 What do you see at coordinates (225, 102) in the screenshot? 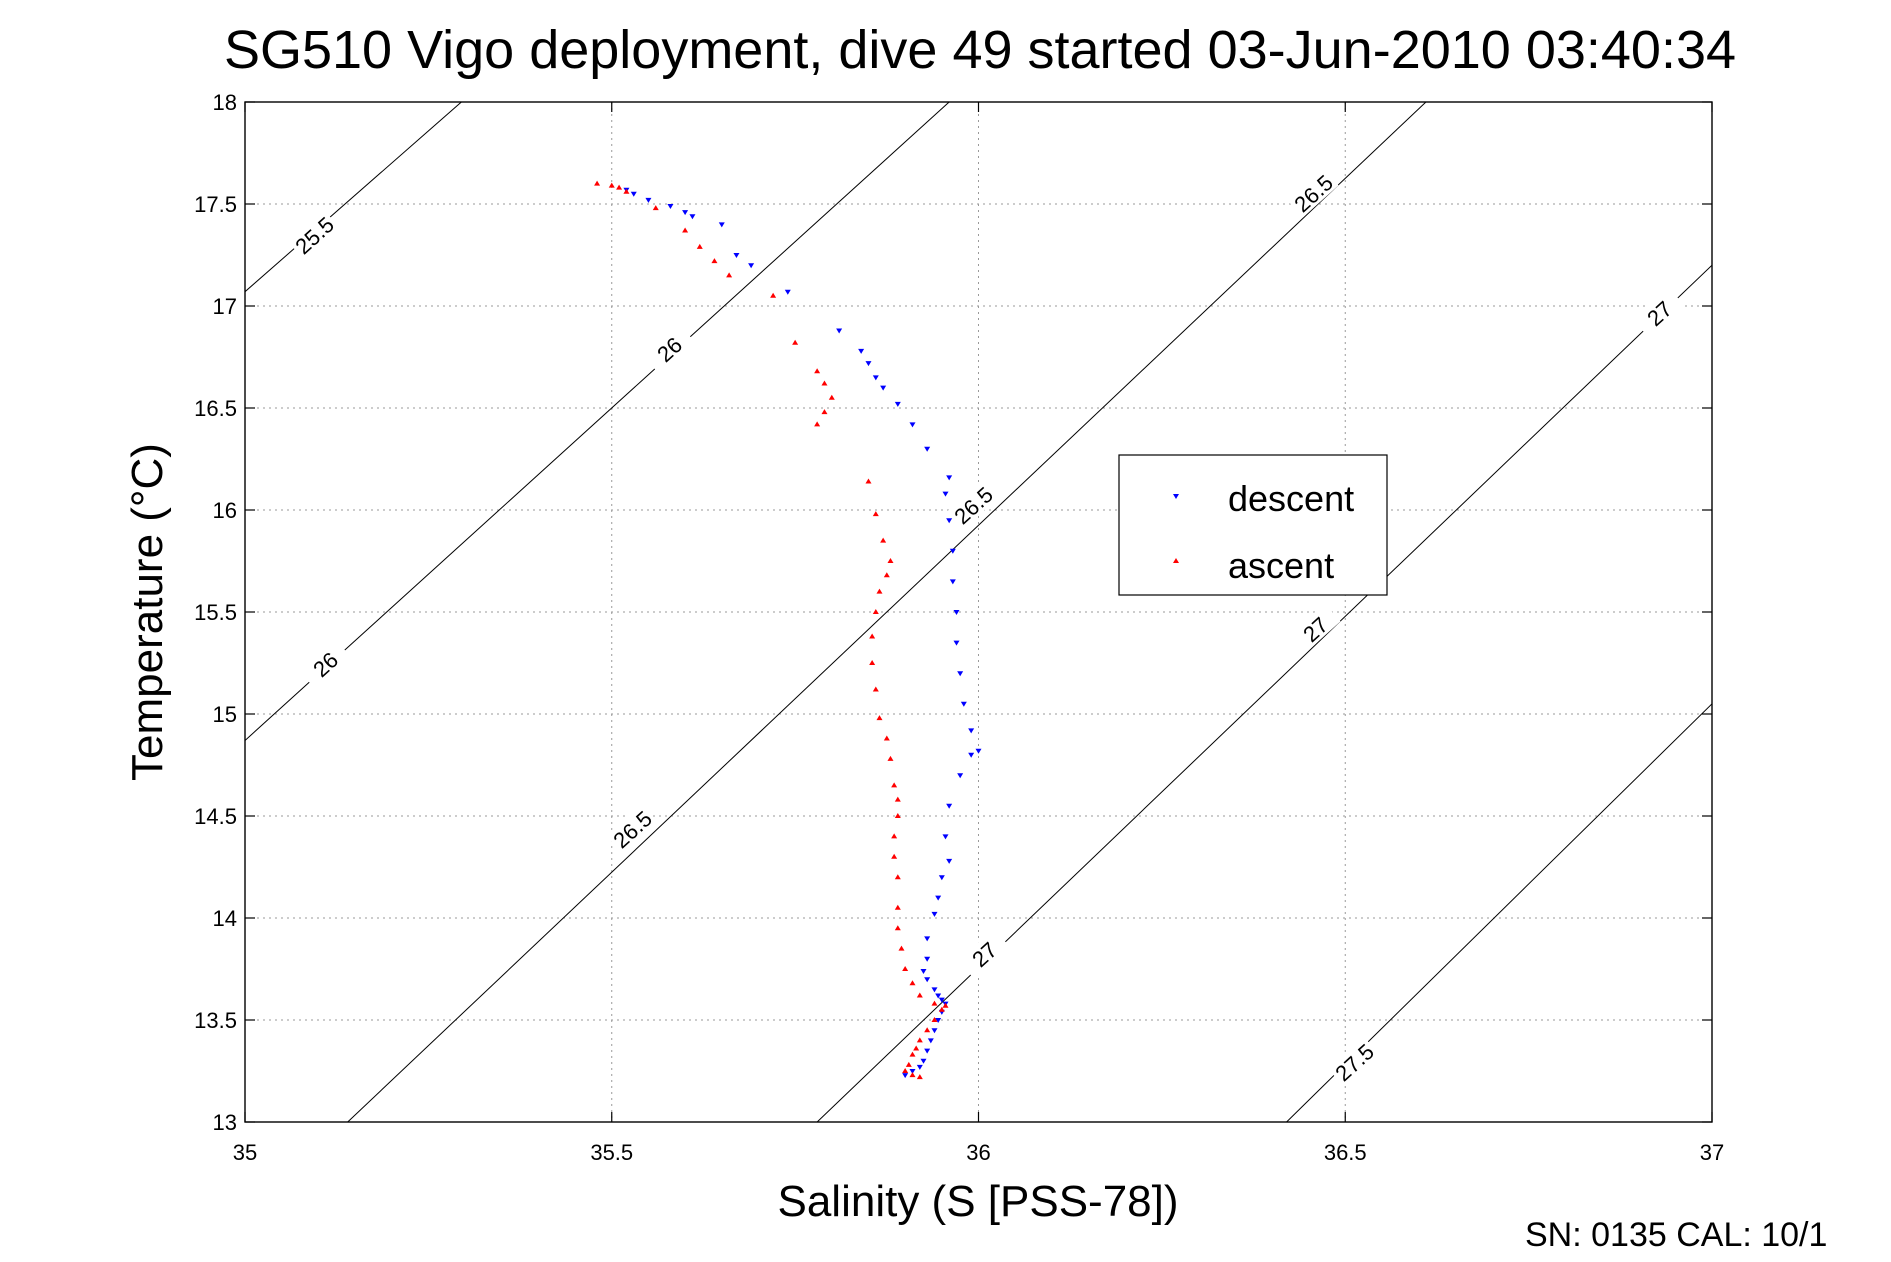
I see `y-tick-label: 18` at bounding box center [225, 102].